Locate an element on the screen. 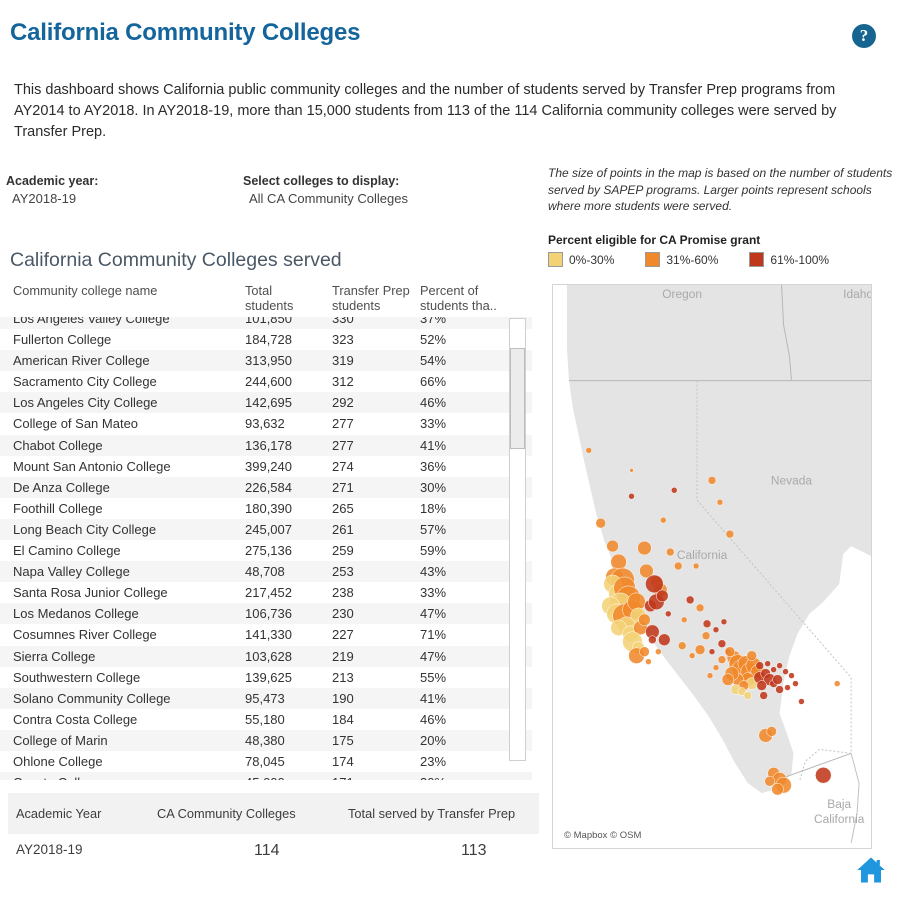 The image size is (900, 900). academic-year-filter-value: AY2018-19 is located at coordinates (44, 198).